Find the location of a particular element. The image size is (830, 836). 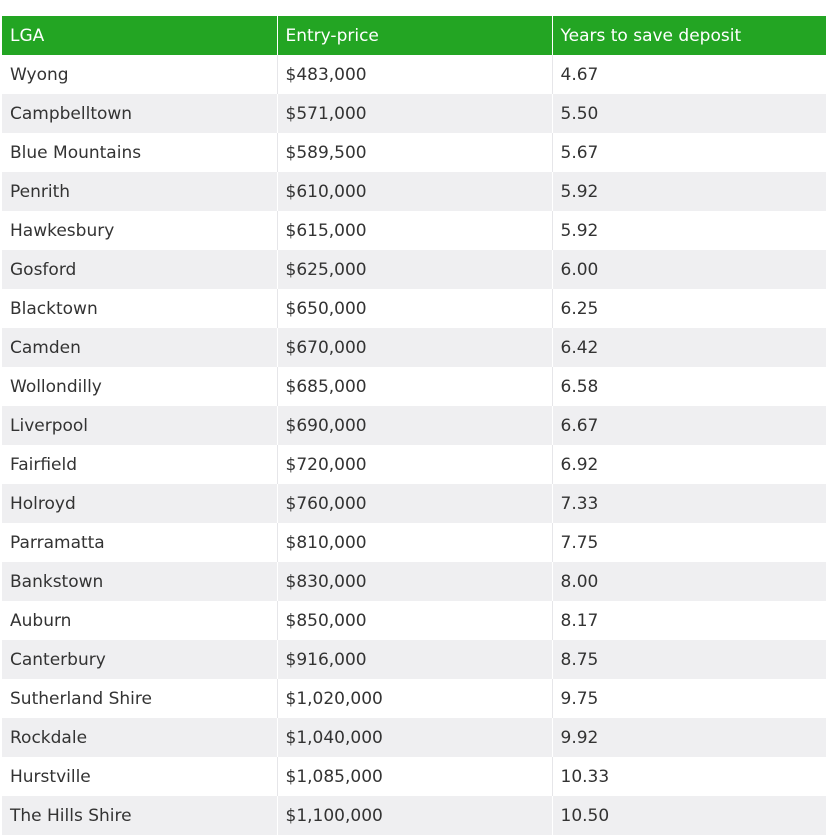

cell-lga: Campbelltown is located at coordinates (140, 113).